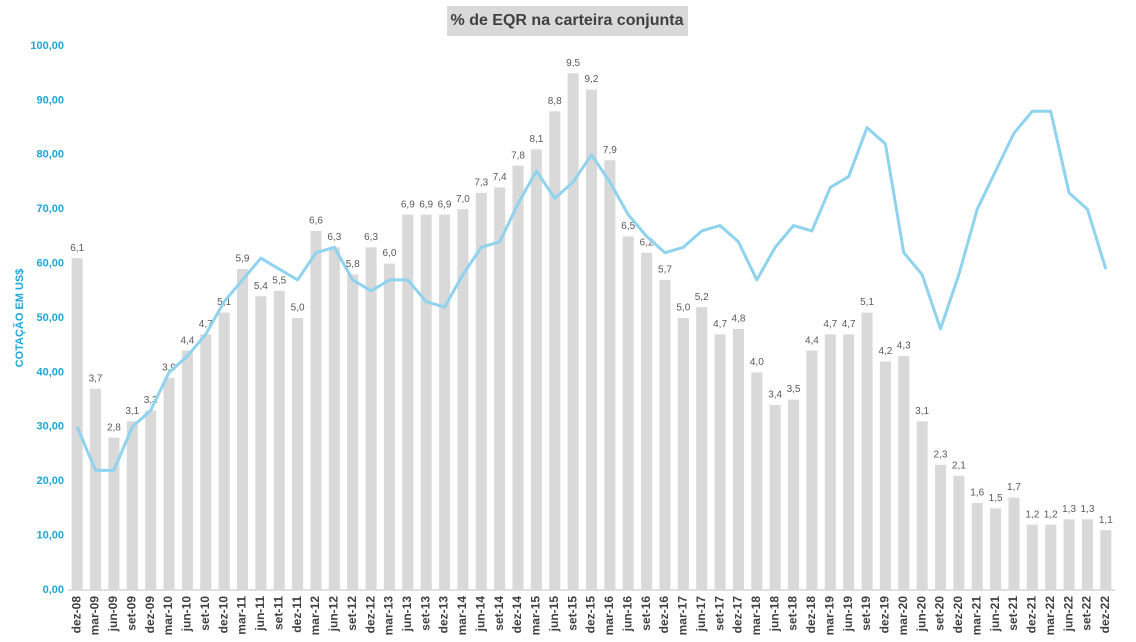 This screenshot has width=1136, height=642. Describe the element at coordinates (517, 615) in the screenshot. I see `x-tick-label: dez-14` at that location.